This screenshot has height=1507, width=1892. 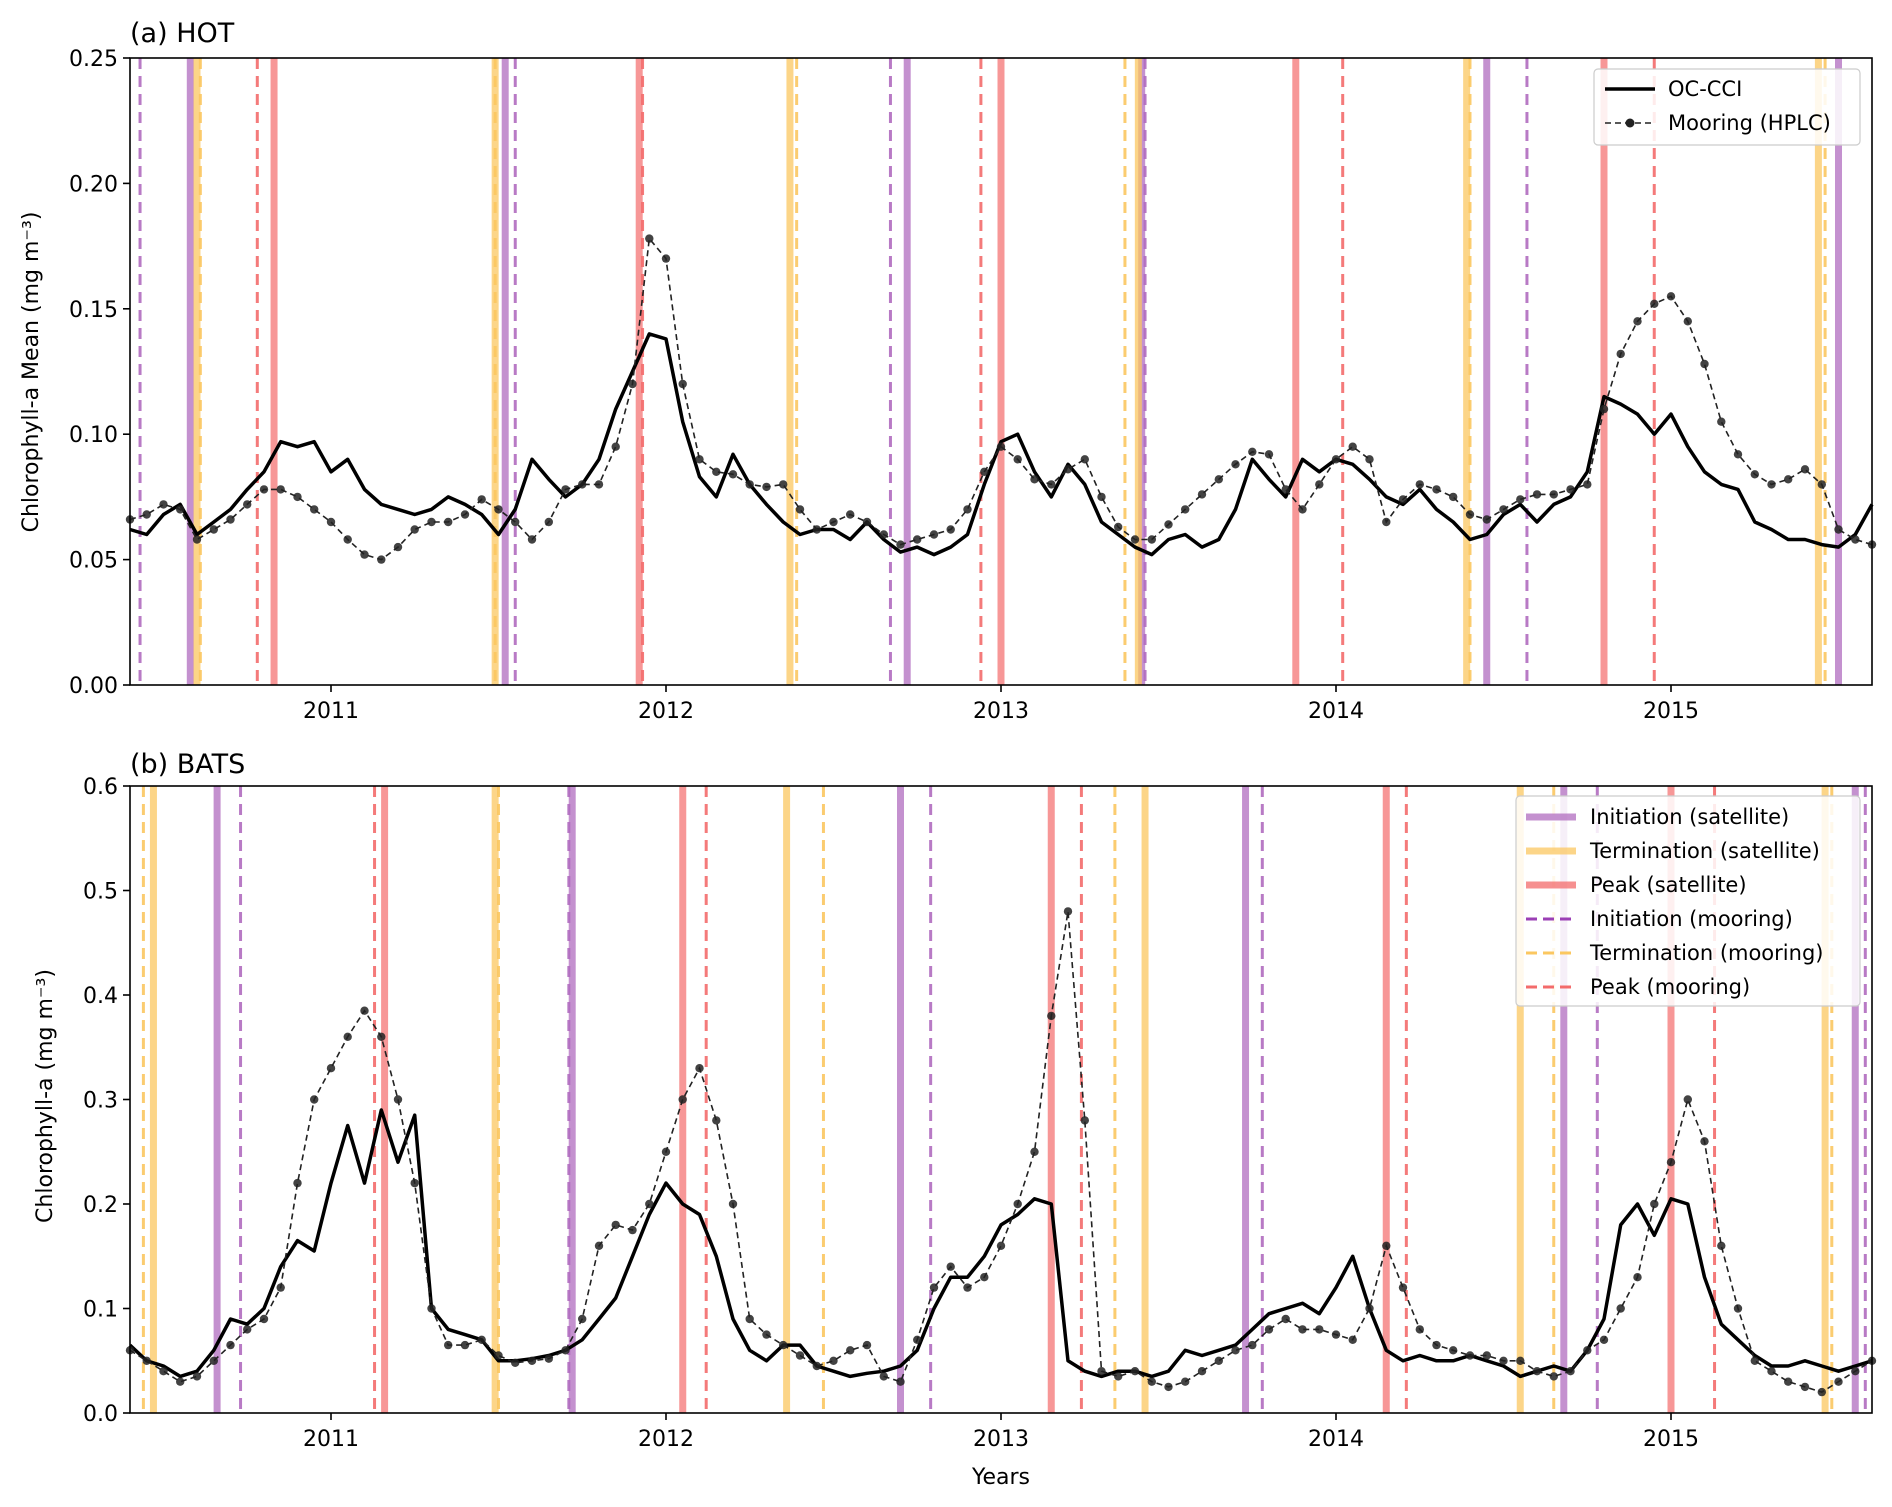 What do you see at coordinates (31, 372) in the screenshot?
I see `y-axis-label-hot: Chlorophyll-a Mean (mg m⁻³)` at bounding box center [31, 372].